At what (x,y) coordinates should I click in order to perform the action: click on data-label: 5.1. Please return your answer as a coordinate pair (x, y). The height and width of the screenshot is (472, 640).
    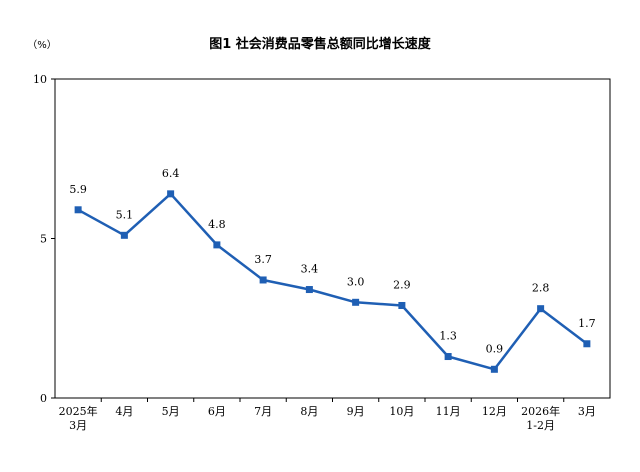
    Looking at the image, I should click on (125, 214).